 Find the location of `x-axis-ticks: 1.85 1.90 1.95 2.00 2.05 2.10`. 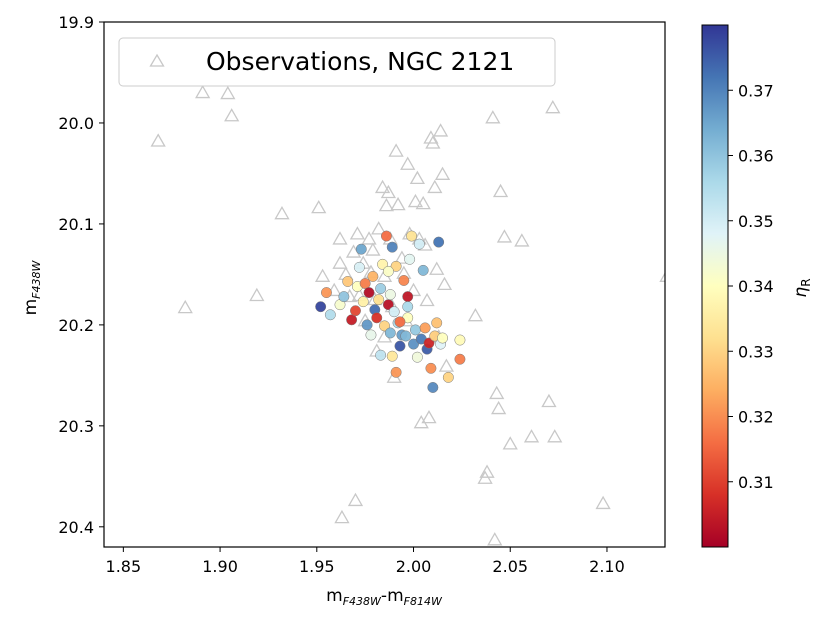

x-axis-ticks: 1.85 1.90 1.95 2.00 2.05 2.10 is located at coordinates (365, 561).